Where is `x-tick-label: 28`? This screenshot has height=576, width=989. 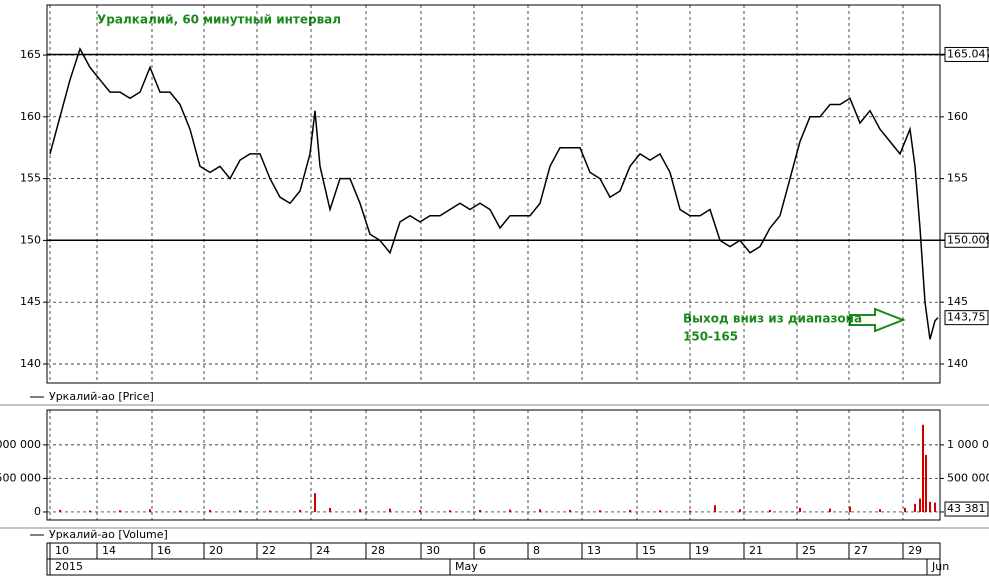
x-tick-label: 28 is located at coordinates (378, 550).